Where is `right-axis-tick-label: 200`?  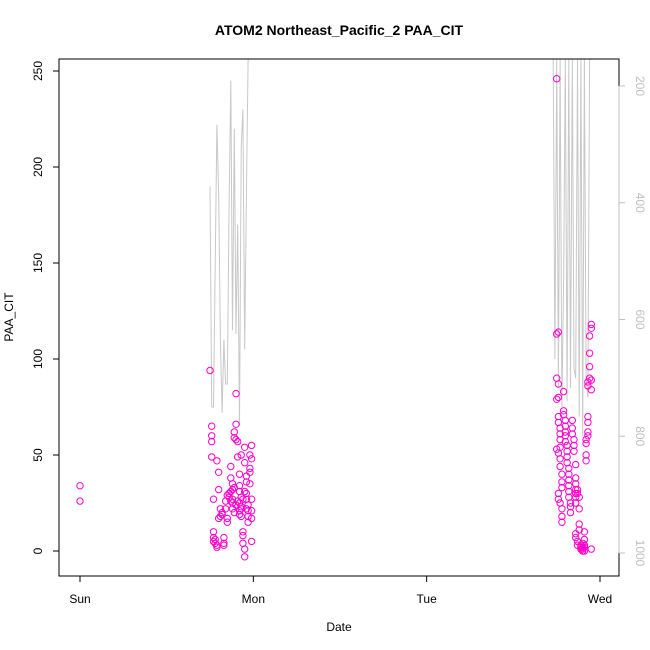 right-axis-tick-label: 200 is located at coordinates (640, 86).